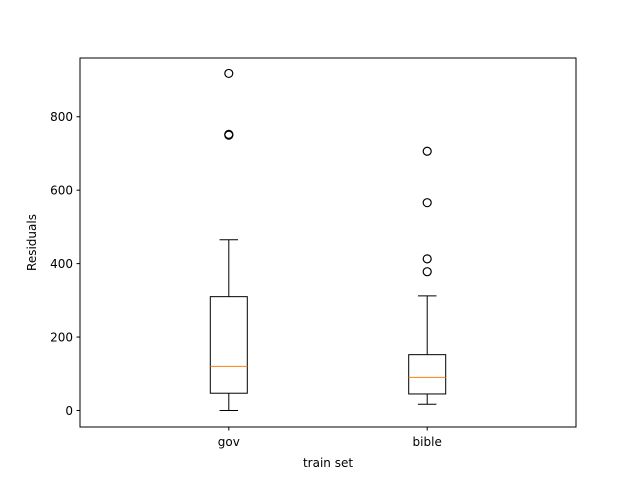  What do you see at coordinates (330, 438) in the screenshot?
I see `x-axis-ticks: gov bible` at bounding box center [330, 438].